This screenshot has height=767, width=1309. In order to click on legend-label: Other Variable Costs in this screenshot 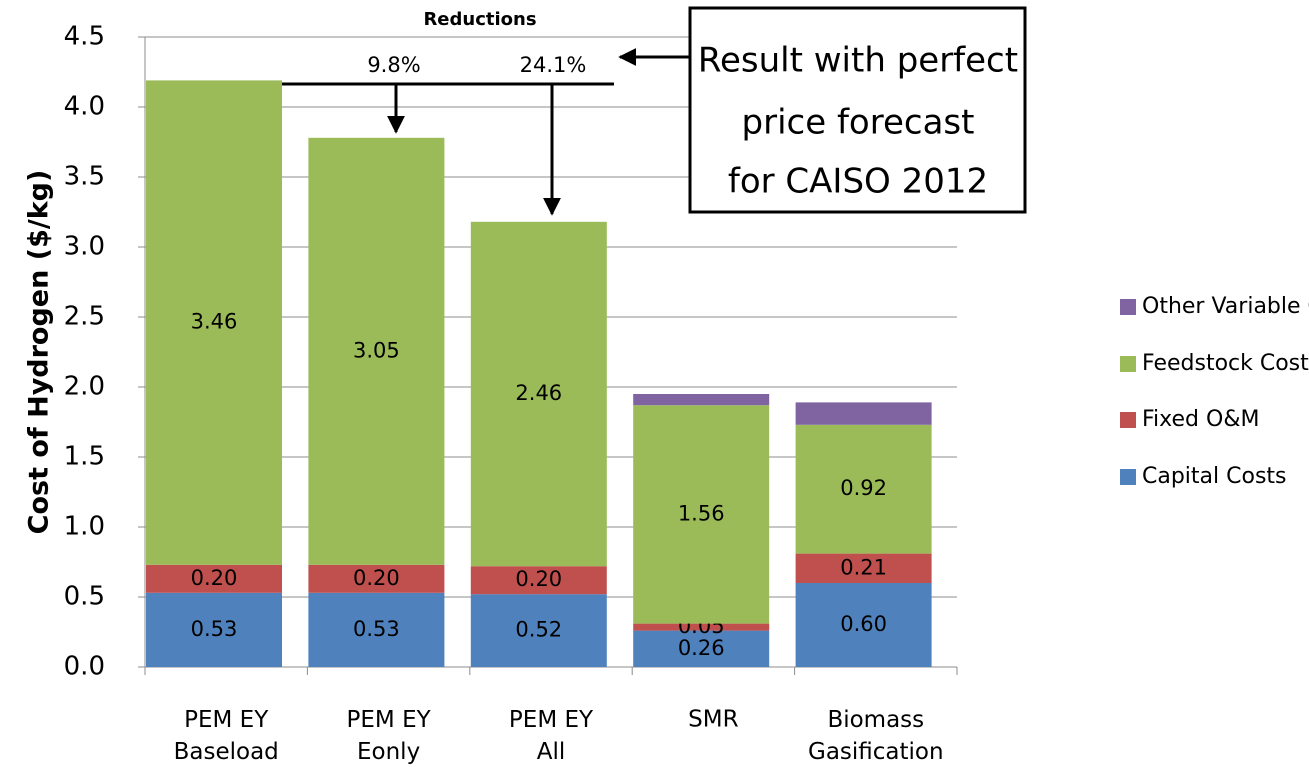, I will do `click(1225, 306)`.